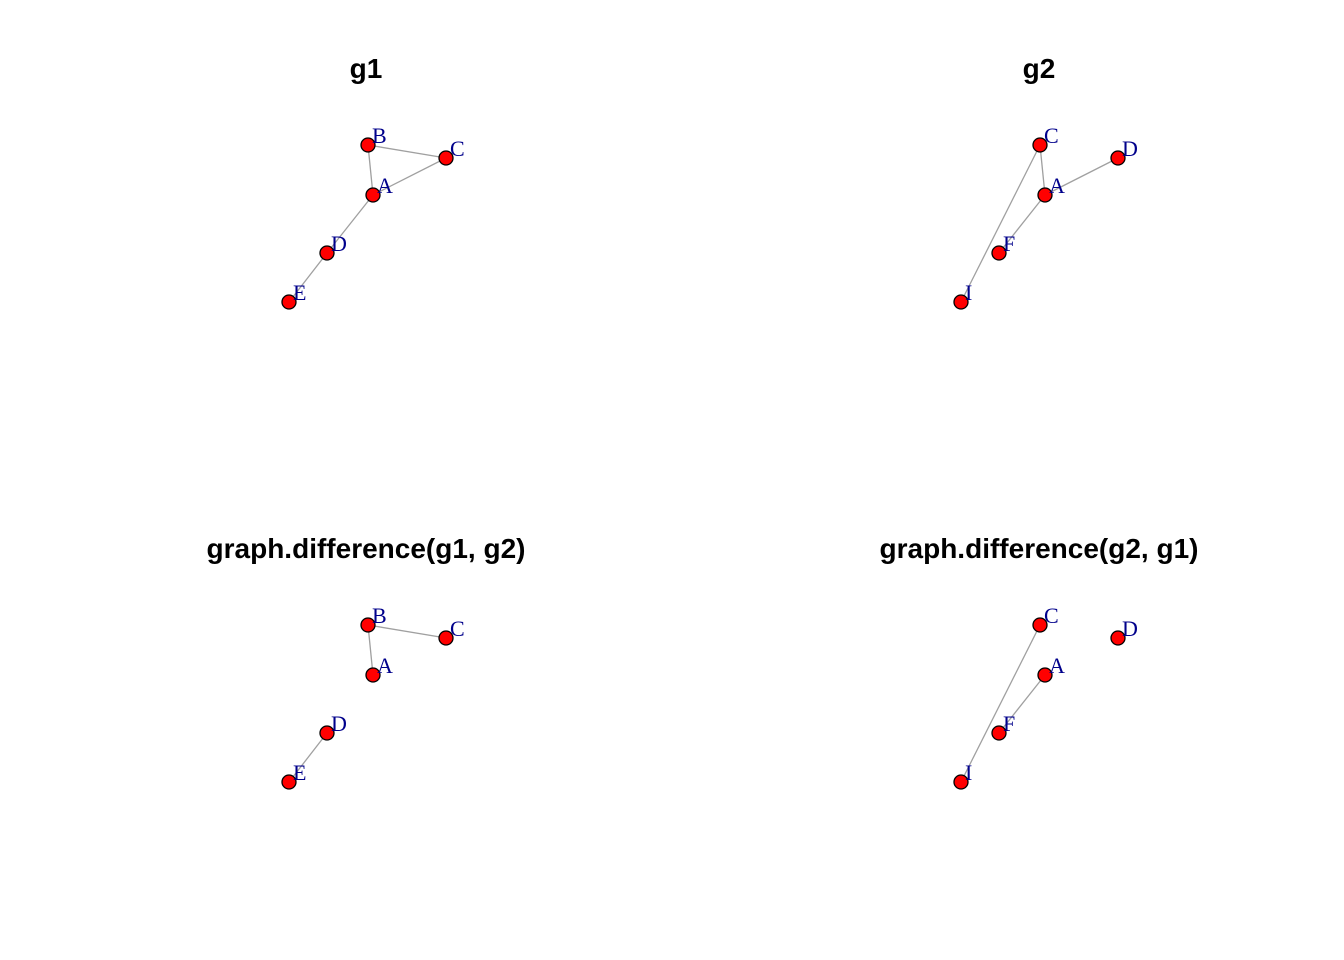 The height and width of the screenshot is (960, 1344). I want to click on panel-difference-g2-g1: graph.difference(g2, g1) C D A F I, so click(1039, 661).